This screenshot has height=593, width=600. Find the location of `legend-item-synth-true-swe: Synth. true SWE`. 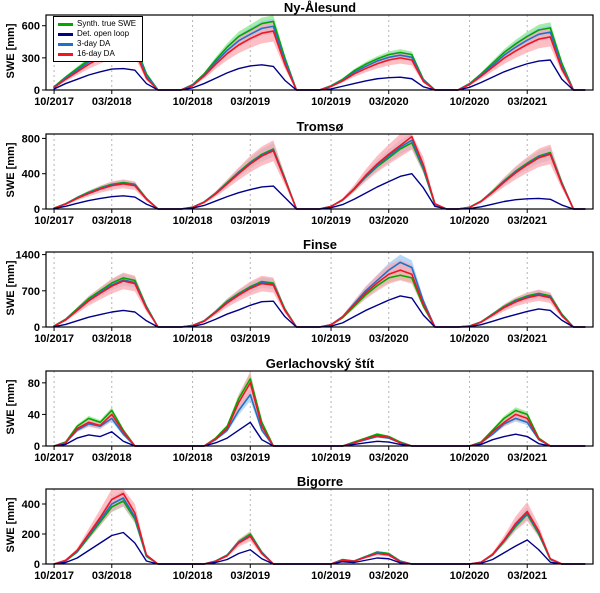

legend-item-synth-true-swe: Synth. true SWE is located at coordinates (97, 24).